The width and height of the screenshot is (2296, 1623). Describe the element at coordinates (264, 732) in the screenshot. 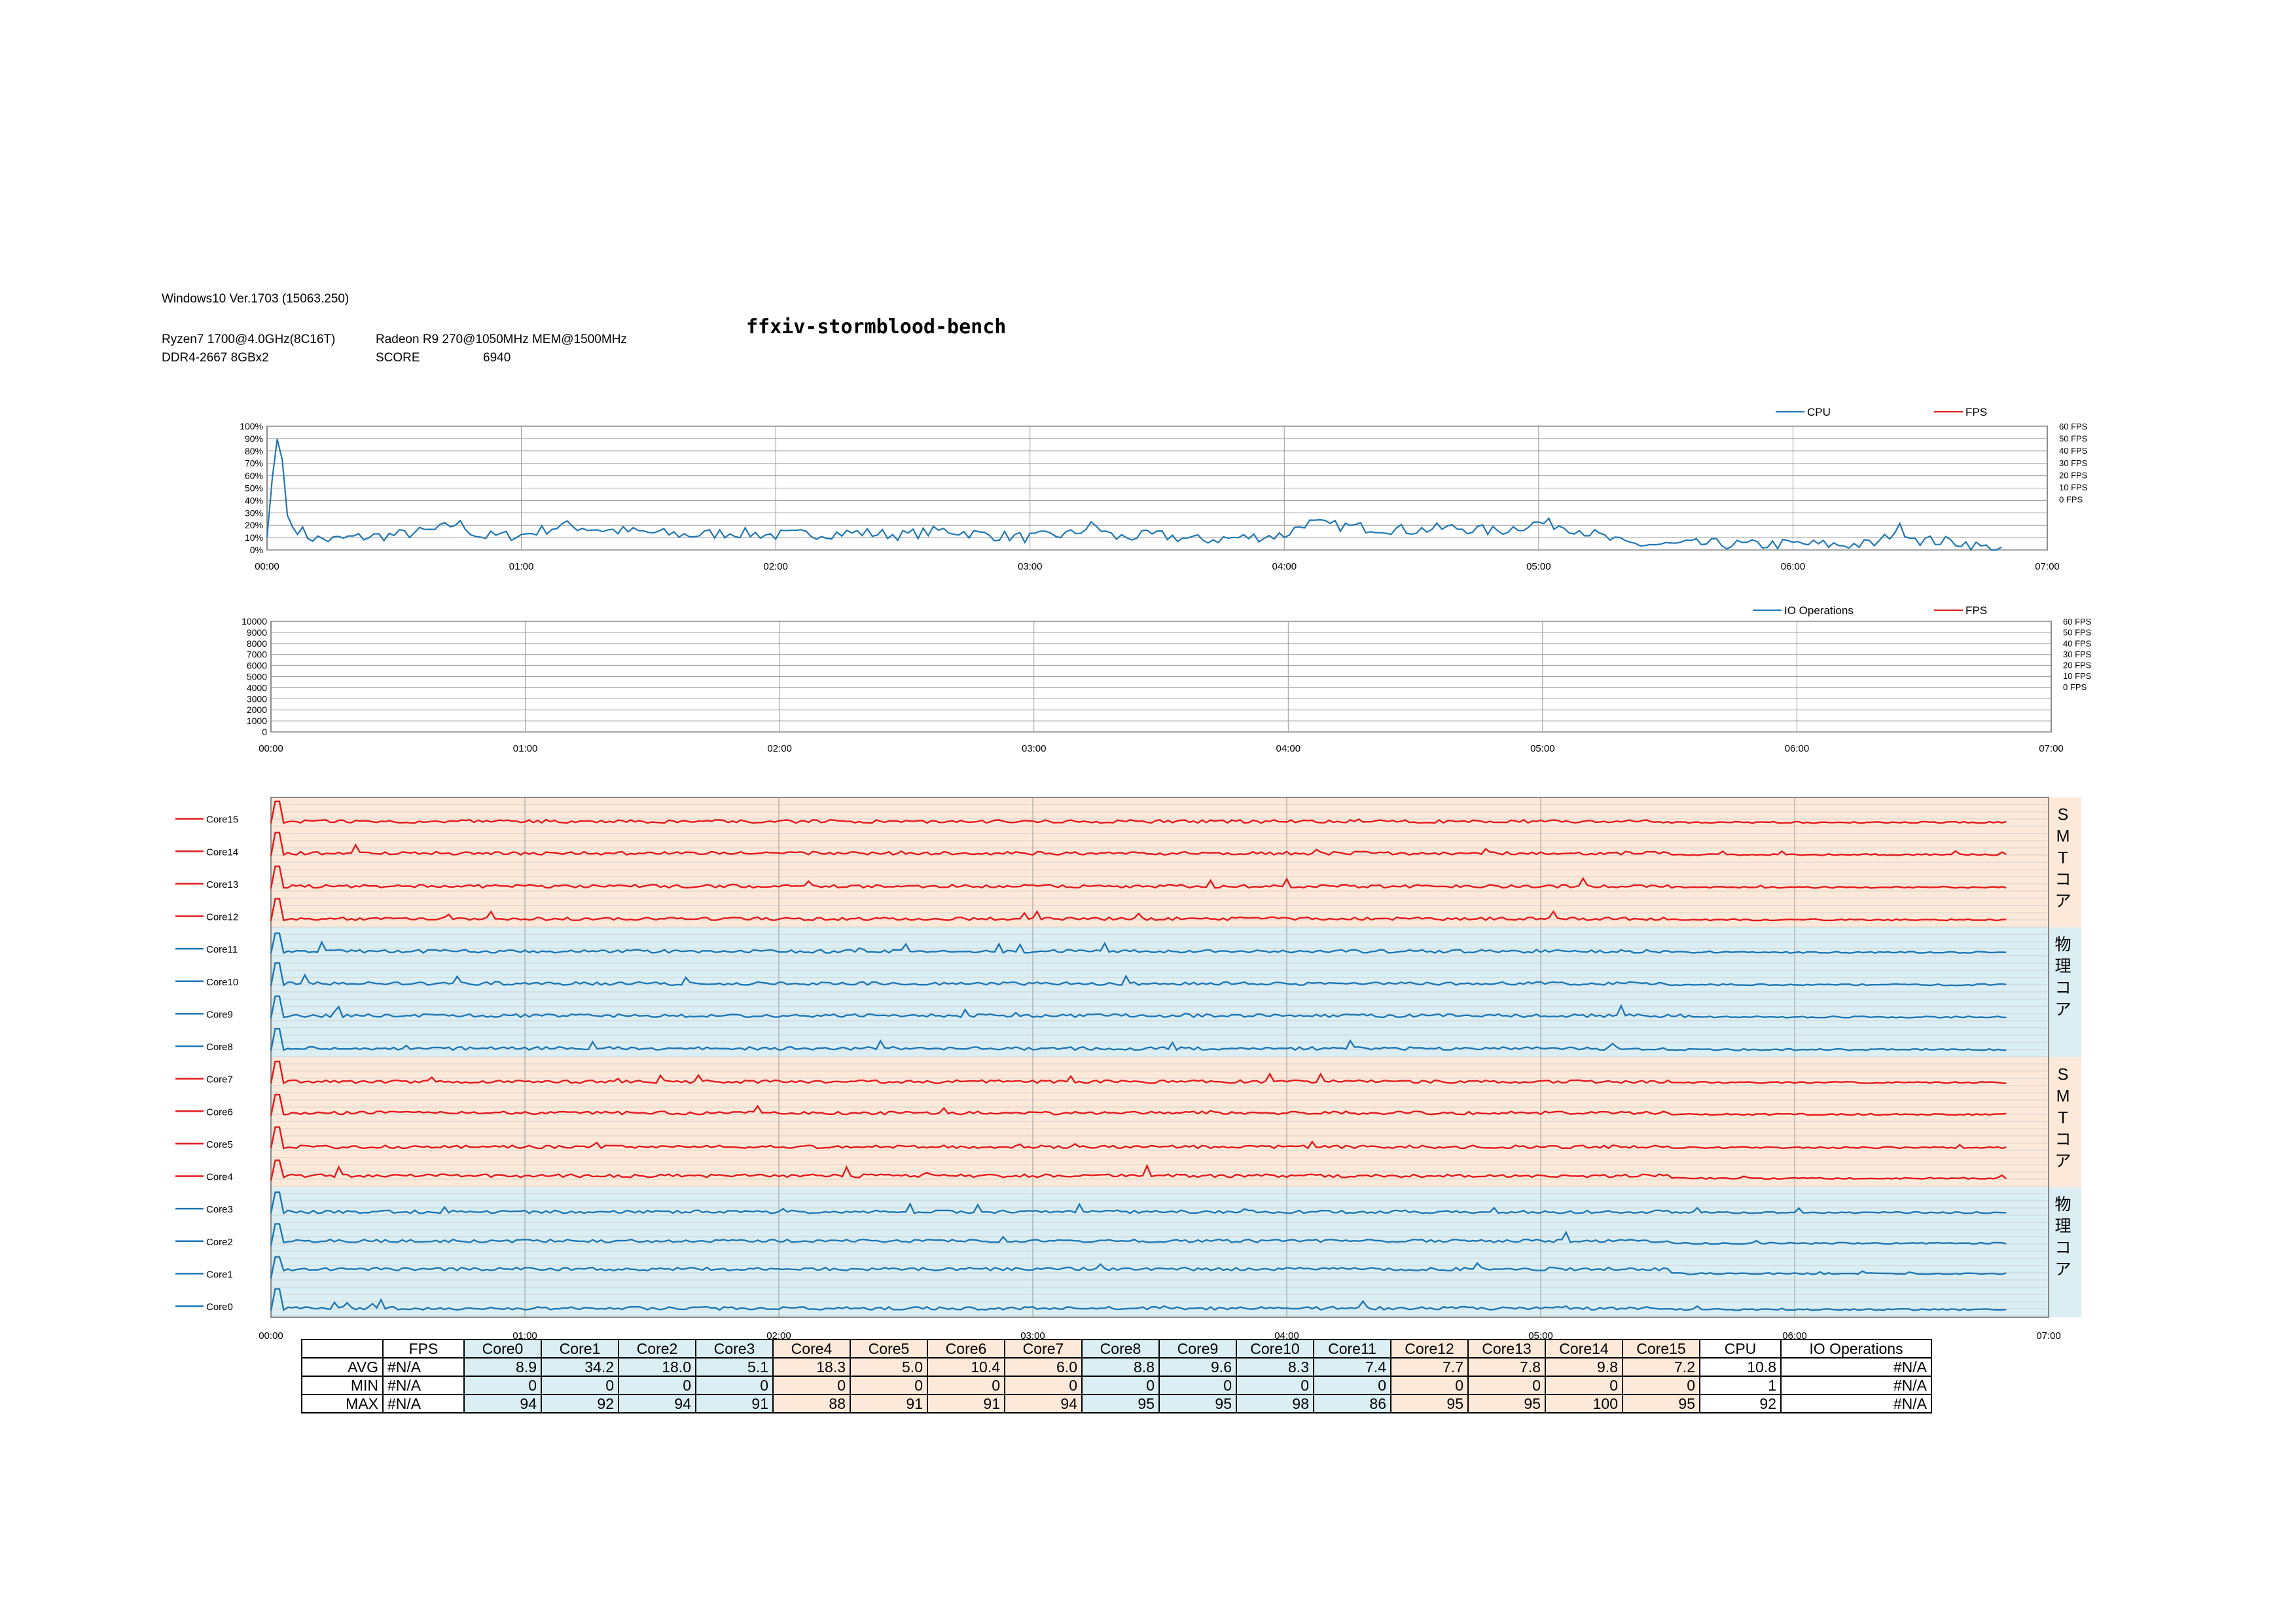

I see `io-y-tick-label: 0` at that location.